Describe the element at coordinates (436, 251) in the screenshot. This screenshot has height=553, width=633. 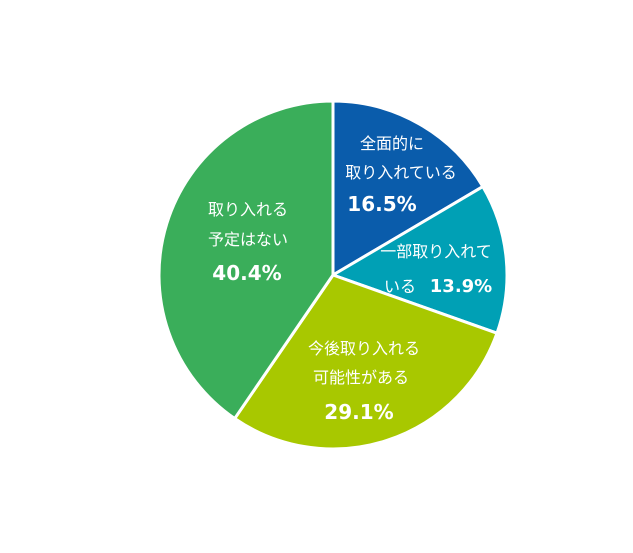
I see `slice-label-line: 一部取り入れて` at that location.